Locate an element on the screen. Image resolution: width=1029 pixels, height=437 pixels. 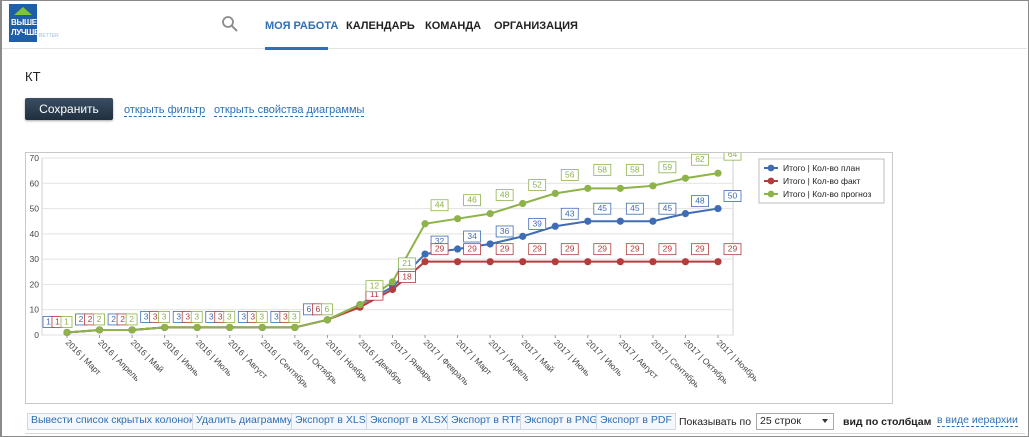
rows-per-page-label: Показывать по is located at coordinates (715, 422).